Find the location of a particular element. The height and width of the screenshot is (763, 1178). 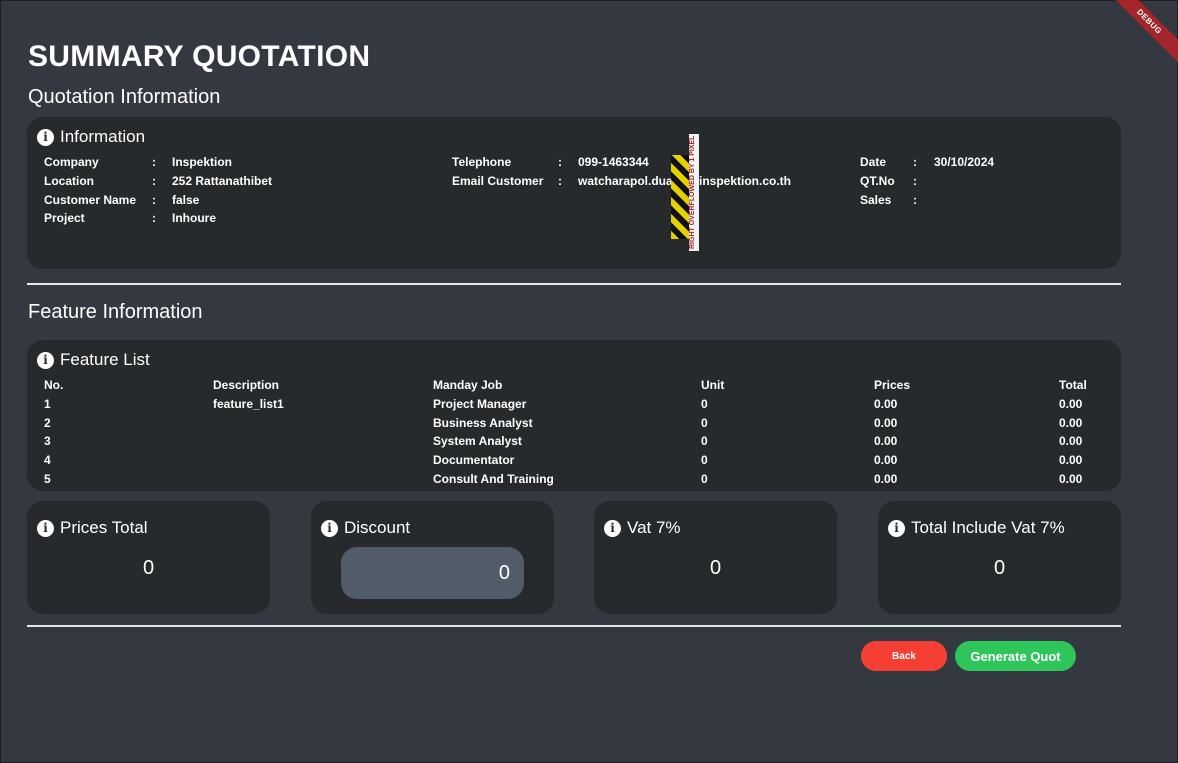

information-card-header: i Information is located at coordinates (91, 137).